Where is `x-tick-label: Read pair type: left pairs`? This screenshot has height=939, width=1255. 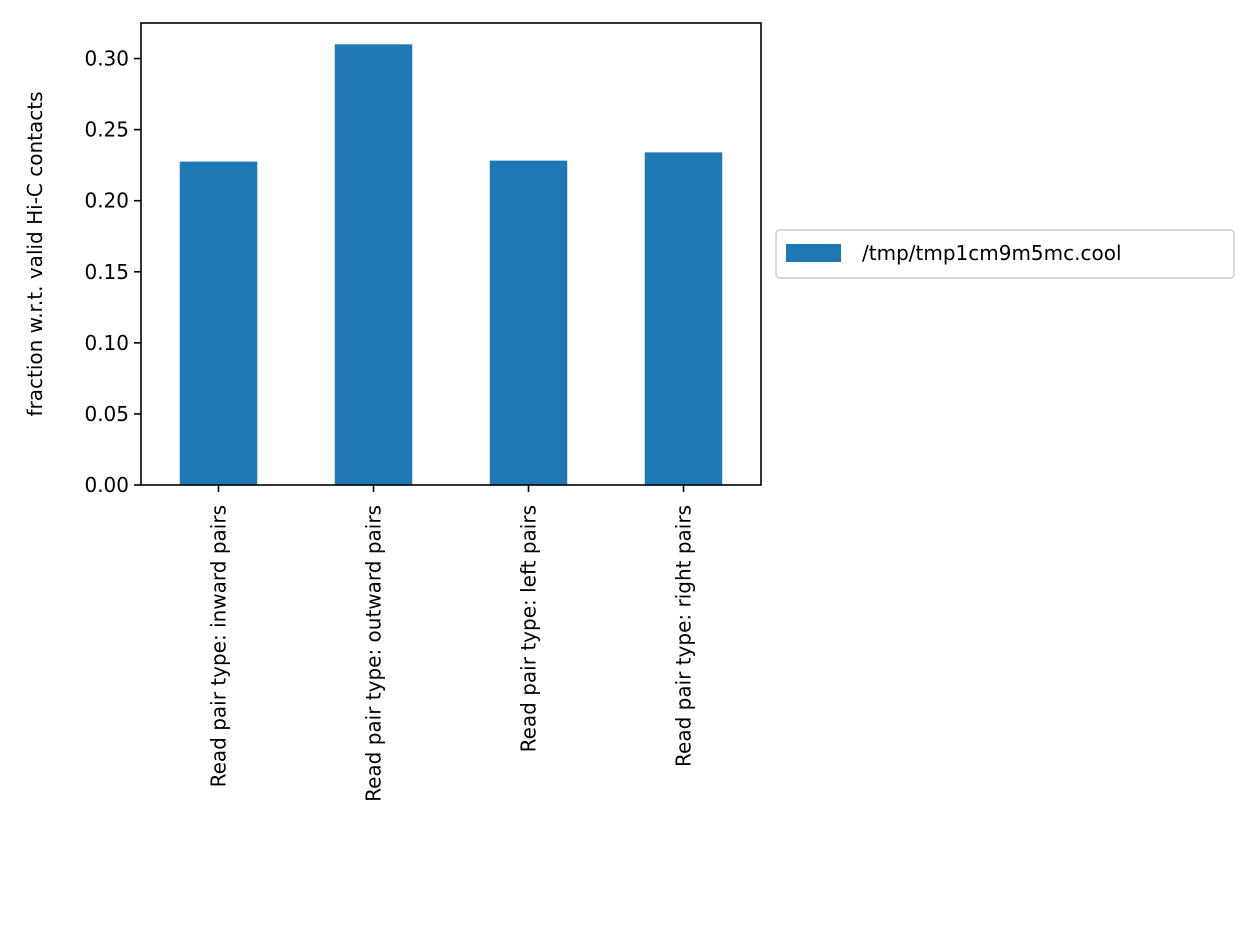
x-tick-label: Read pair type: left pairs is located at coordinates (529, 628).